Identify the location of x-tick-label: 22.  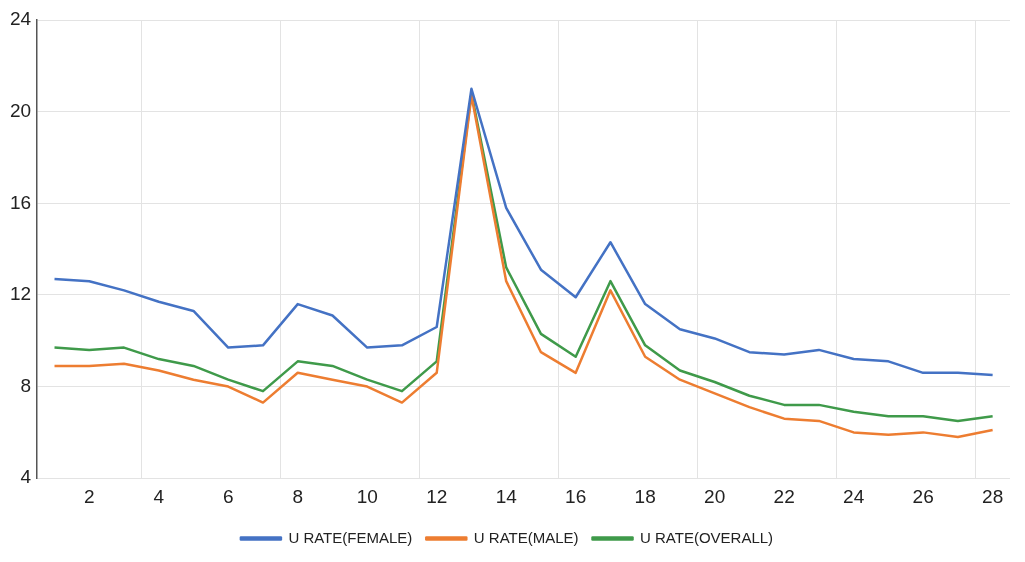
(784, 496).